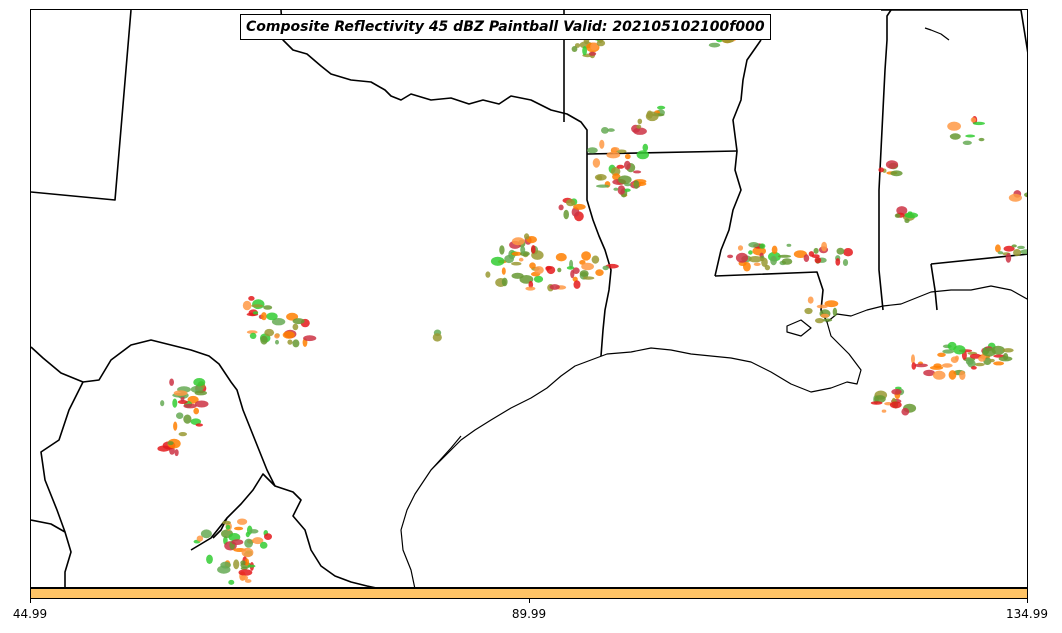 This screenshot has width=1062, height=633. What do you see at coordinates (529, 614) in the screenshot?
I see `colorbar-tick-label-mid: 89.99` at bounding box center [529, 614].